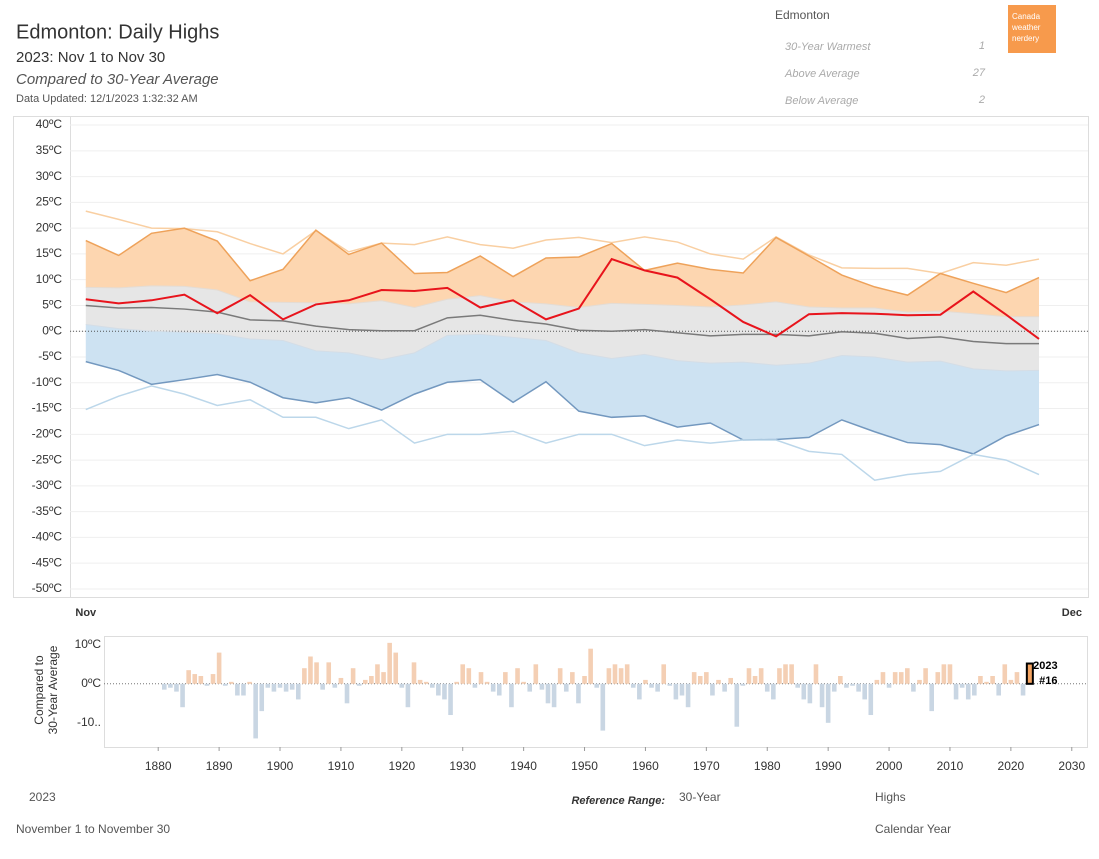 The height and width of the screenshot is (859, 1099). What do you see at coordinates (52, 305) in the screenshot?
I see `y-tick-label: 5ºC` at bounding box center [52, 305].